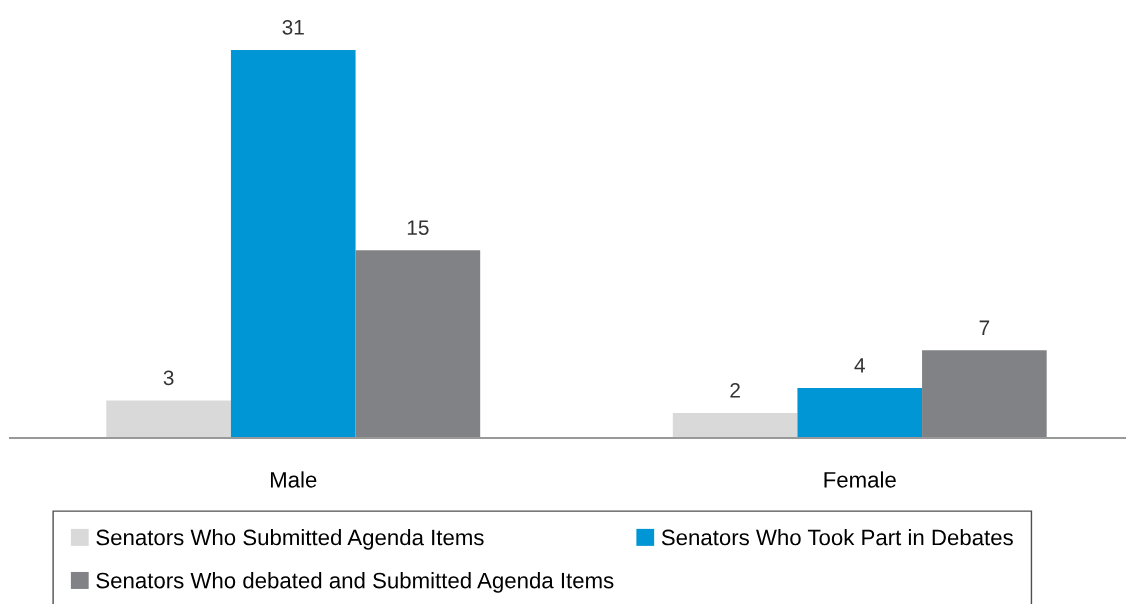  Describe the element at coordinates (168, 378) in the screenshot. I see `data-label: 3` at that location.